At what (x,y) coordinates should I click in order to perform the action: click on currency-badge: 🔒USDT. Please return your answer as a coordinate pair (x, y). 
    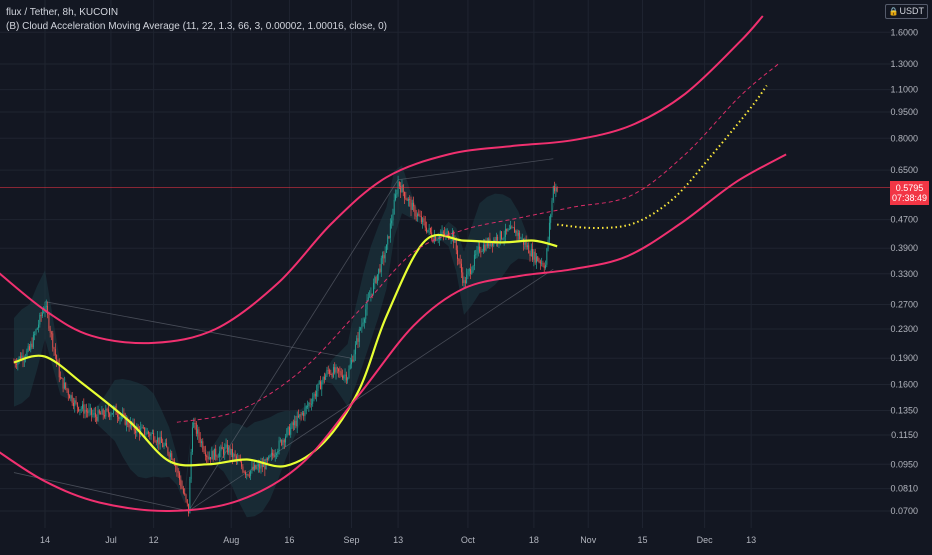
    Looking at the image, I should click on (906, 11).